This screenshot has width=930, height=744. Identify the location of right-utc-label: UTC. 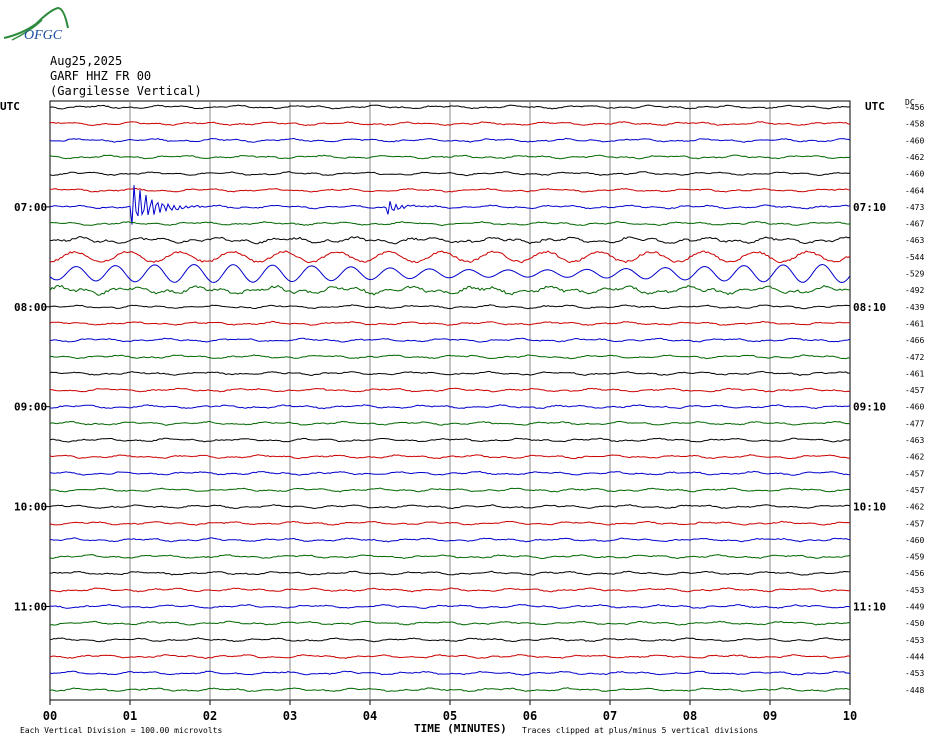
(875, 106).